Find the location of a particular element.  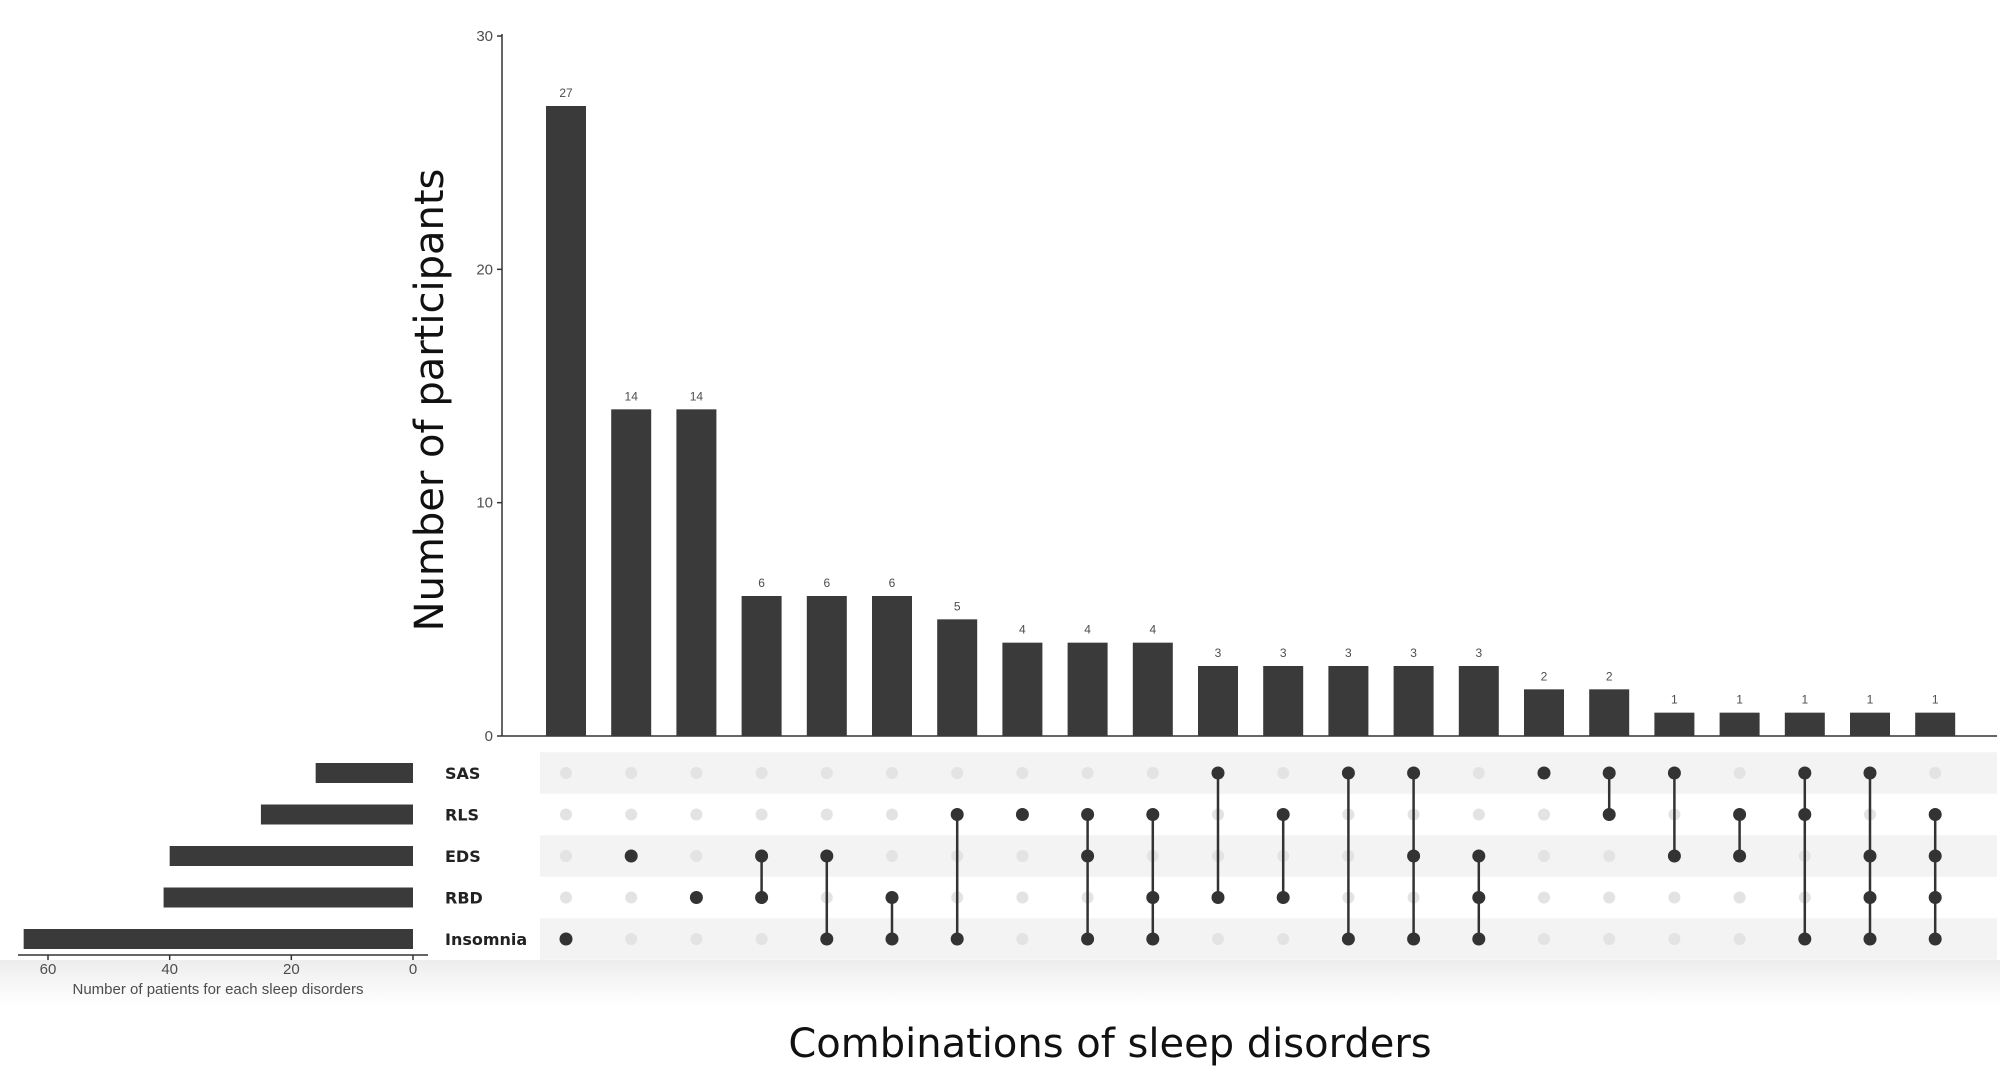

matrix-dot-inactive-11-insomnia is located at coordinates (1218, 939).